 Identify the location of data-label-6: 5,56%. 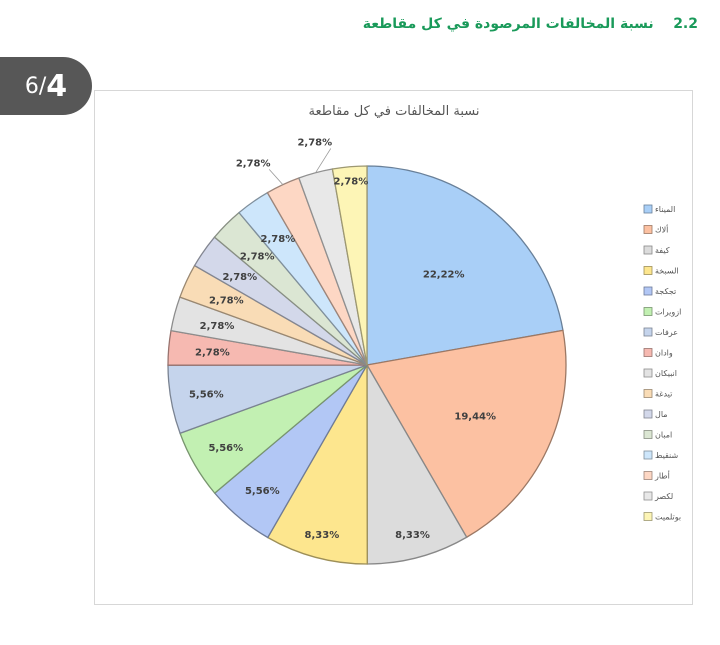
(225, 448).